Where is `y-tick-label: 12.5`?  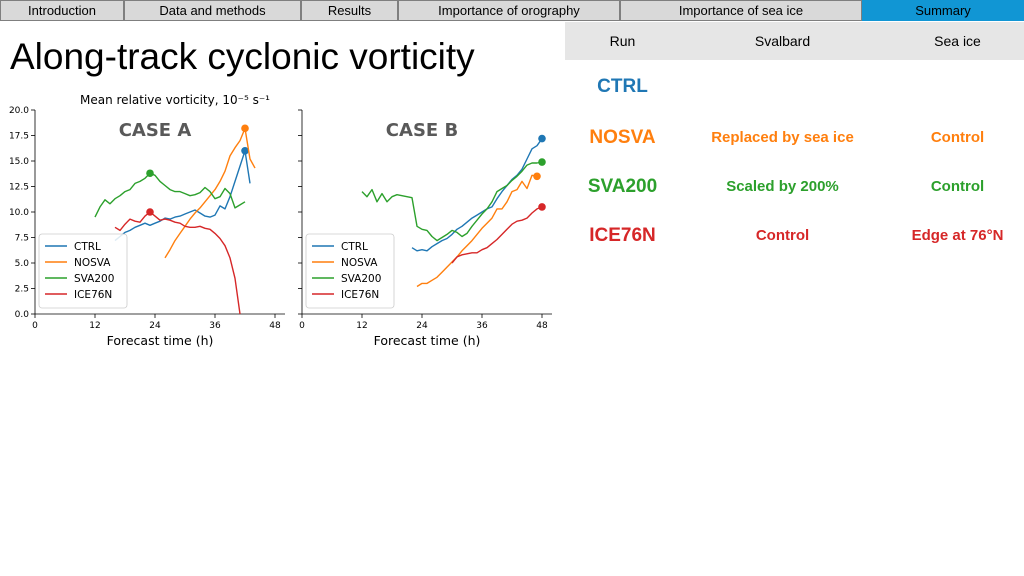
y-tick-label: 12.5 is located at coordinates (19, 188).